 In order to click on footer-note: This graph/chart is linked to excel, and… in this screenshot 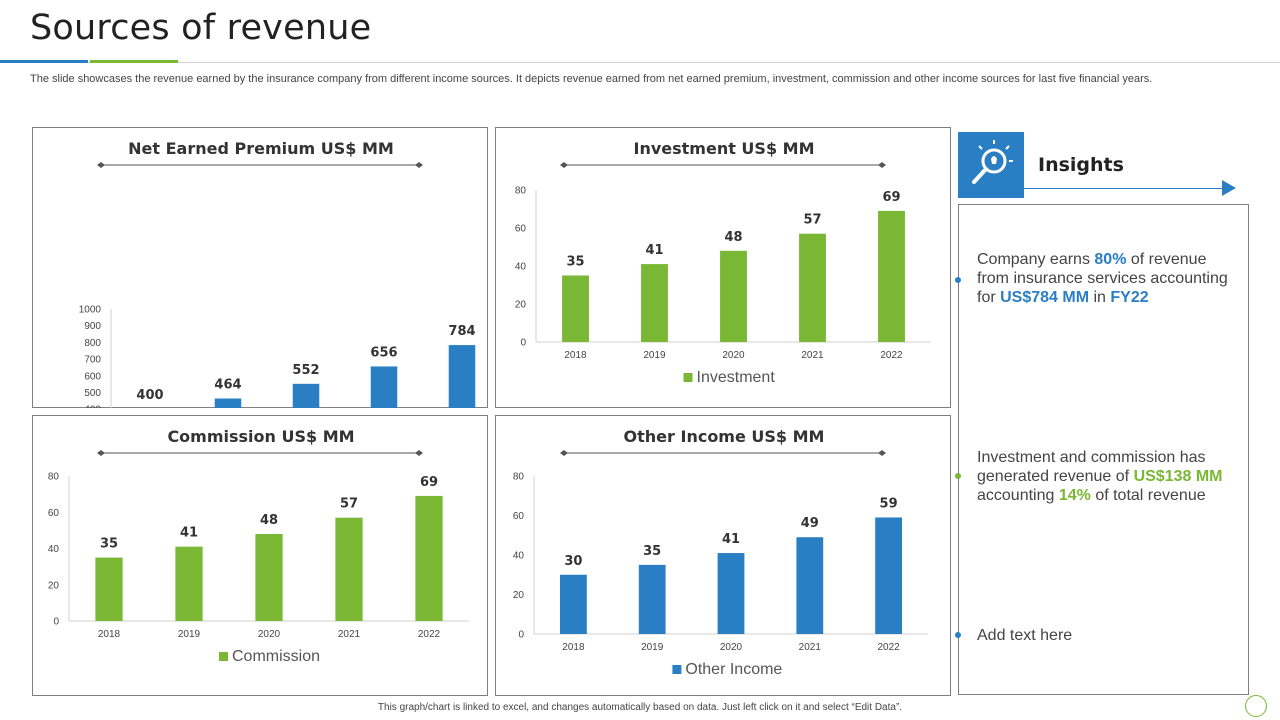, I will do `click(640, 707)`.